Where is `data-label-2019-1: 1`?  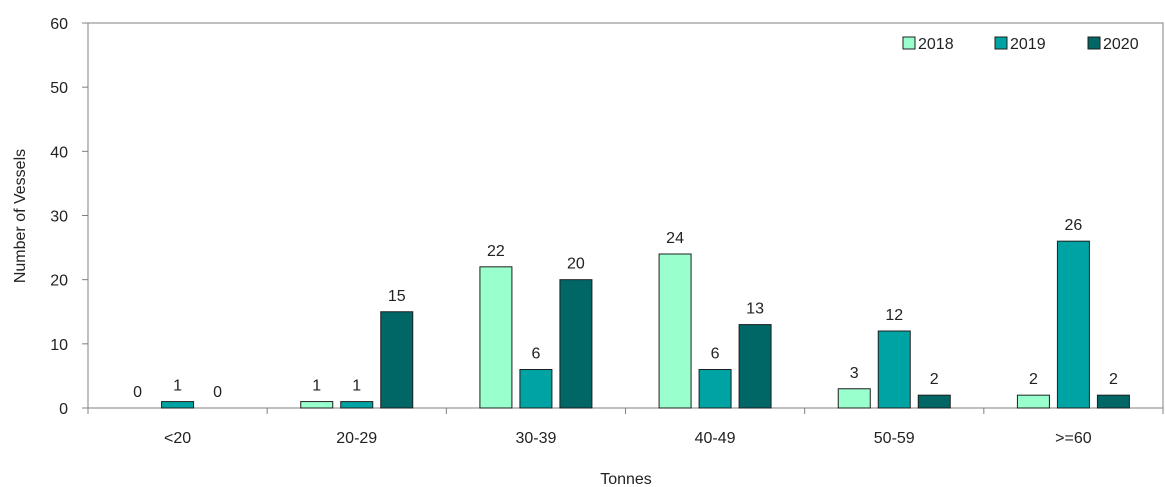 data-label-2019-1: 1 is located at coordinates (356, 386).